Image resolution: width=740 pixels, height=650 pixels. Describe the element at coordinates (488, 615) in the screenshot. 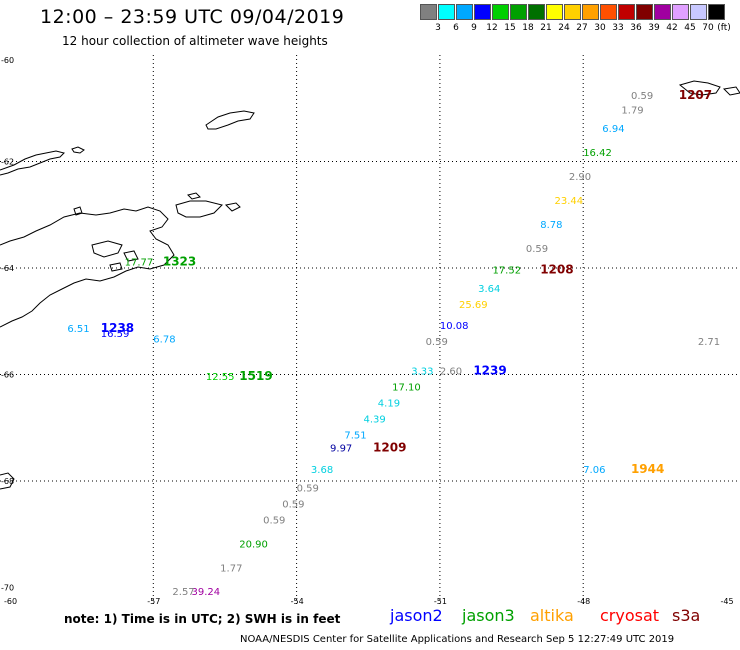

I see `legend-entry-jason3: jason3` at that location.